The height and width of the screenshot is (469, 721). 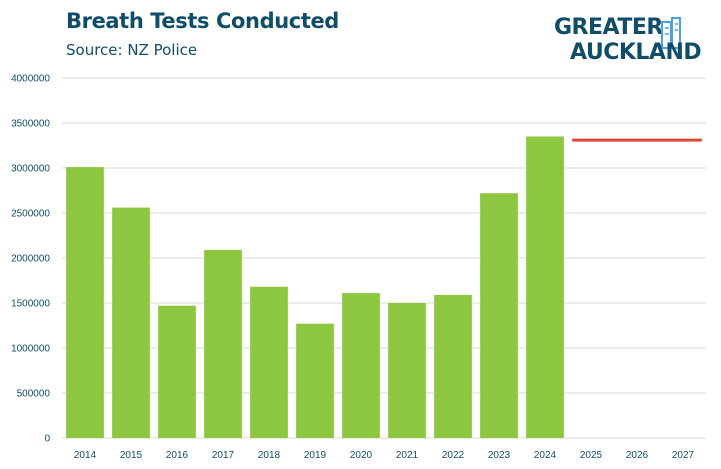 I want to click on bar-2022, so click(x=453, y=366).